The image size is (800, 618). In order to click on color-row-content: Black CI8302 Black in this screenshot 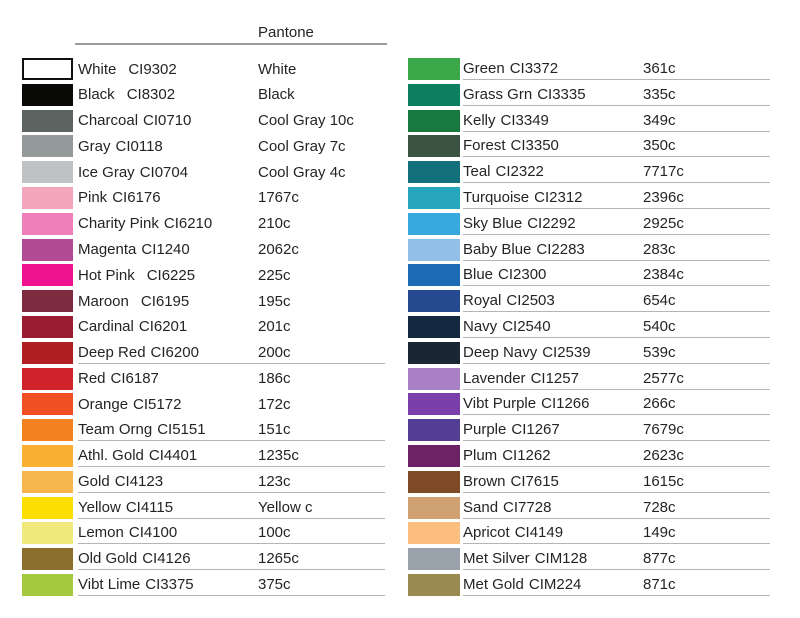, I will do `click(231, 95)`.